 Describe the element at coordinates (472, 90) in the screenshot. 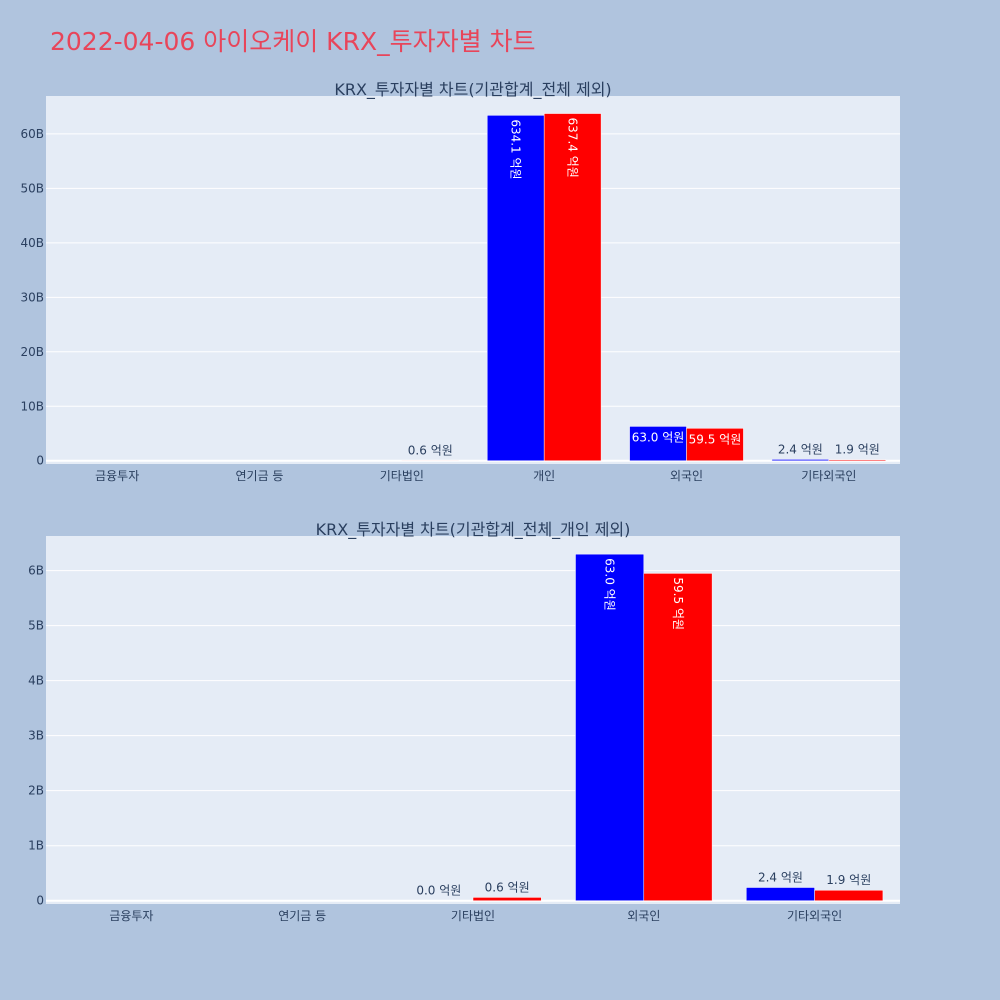

I see `chart-title: KRX_투자자별 차트(기관합계_전체 제외)` at that location.